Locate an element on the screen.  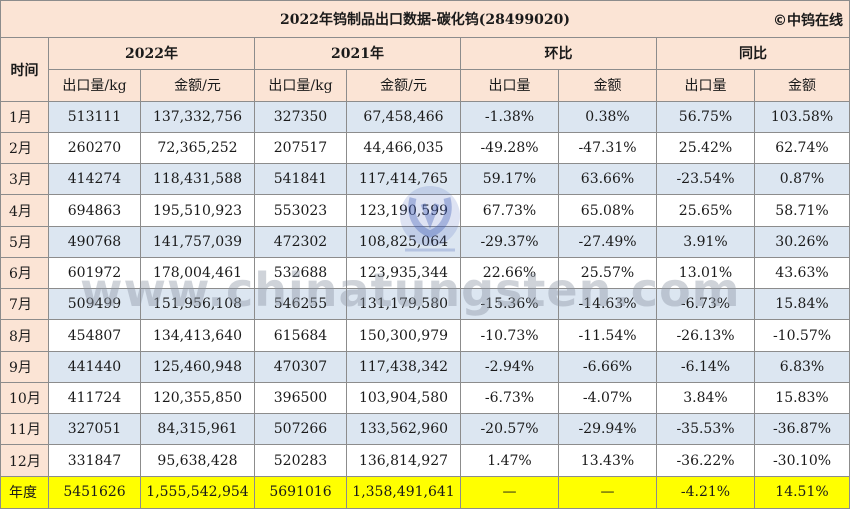
mom-amount-cell: -11.54% is located at coordinates (607, 335).